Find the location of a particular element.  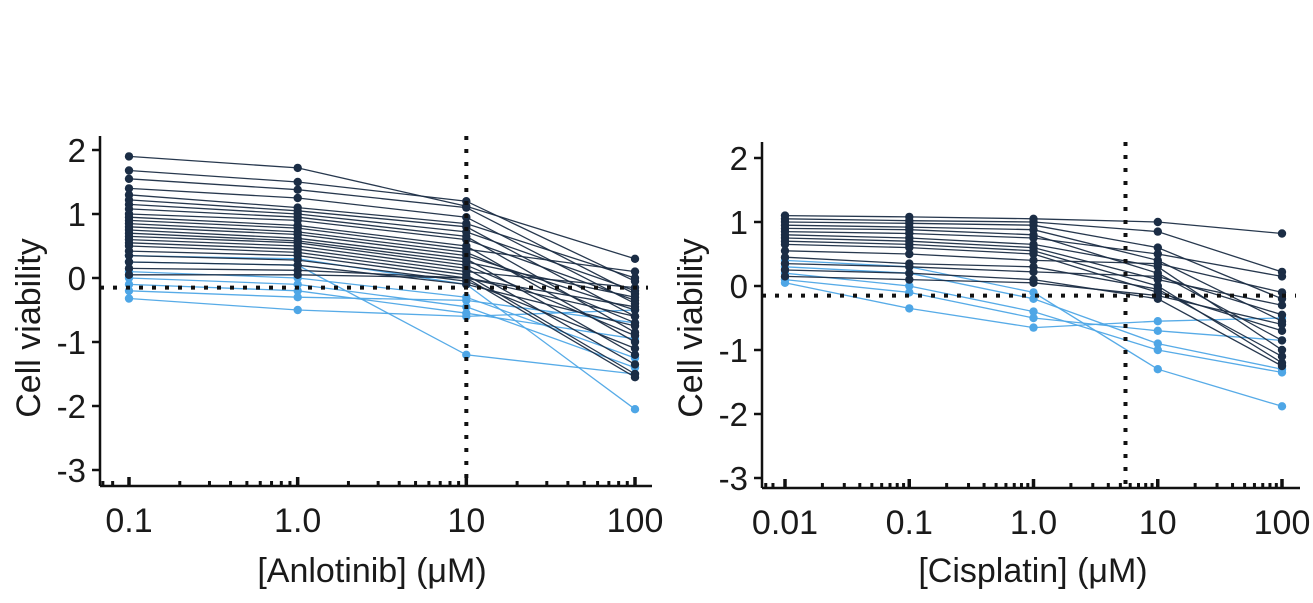

anlotinib-series-line-d9 is located at coordinates (382, 257).